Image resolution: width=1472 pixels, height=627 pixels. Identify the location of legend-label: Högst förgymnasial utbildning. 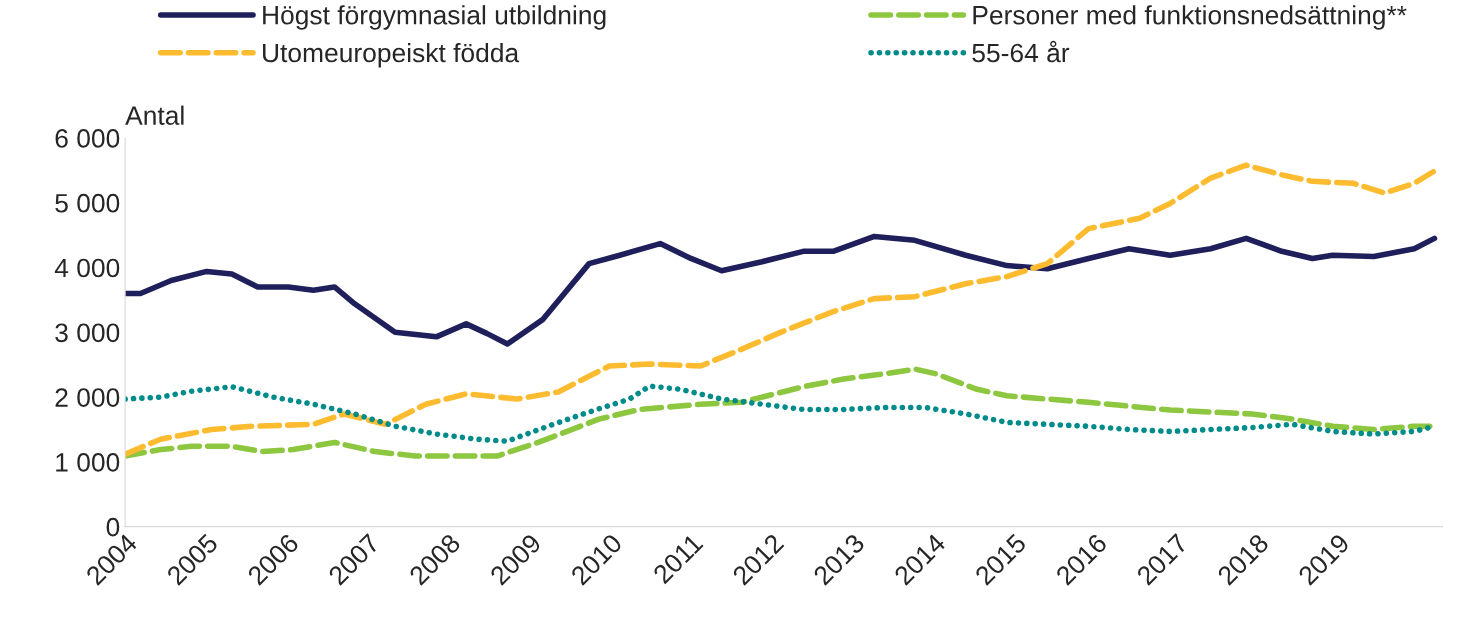
(434, 17).